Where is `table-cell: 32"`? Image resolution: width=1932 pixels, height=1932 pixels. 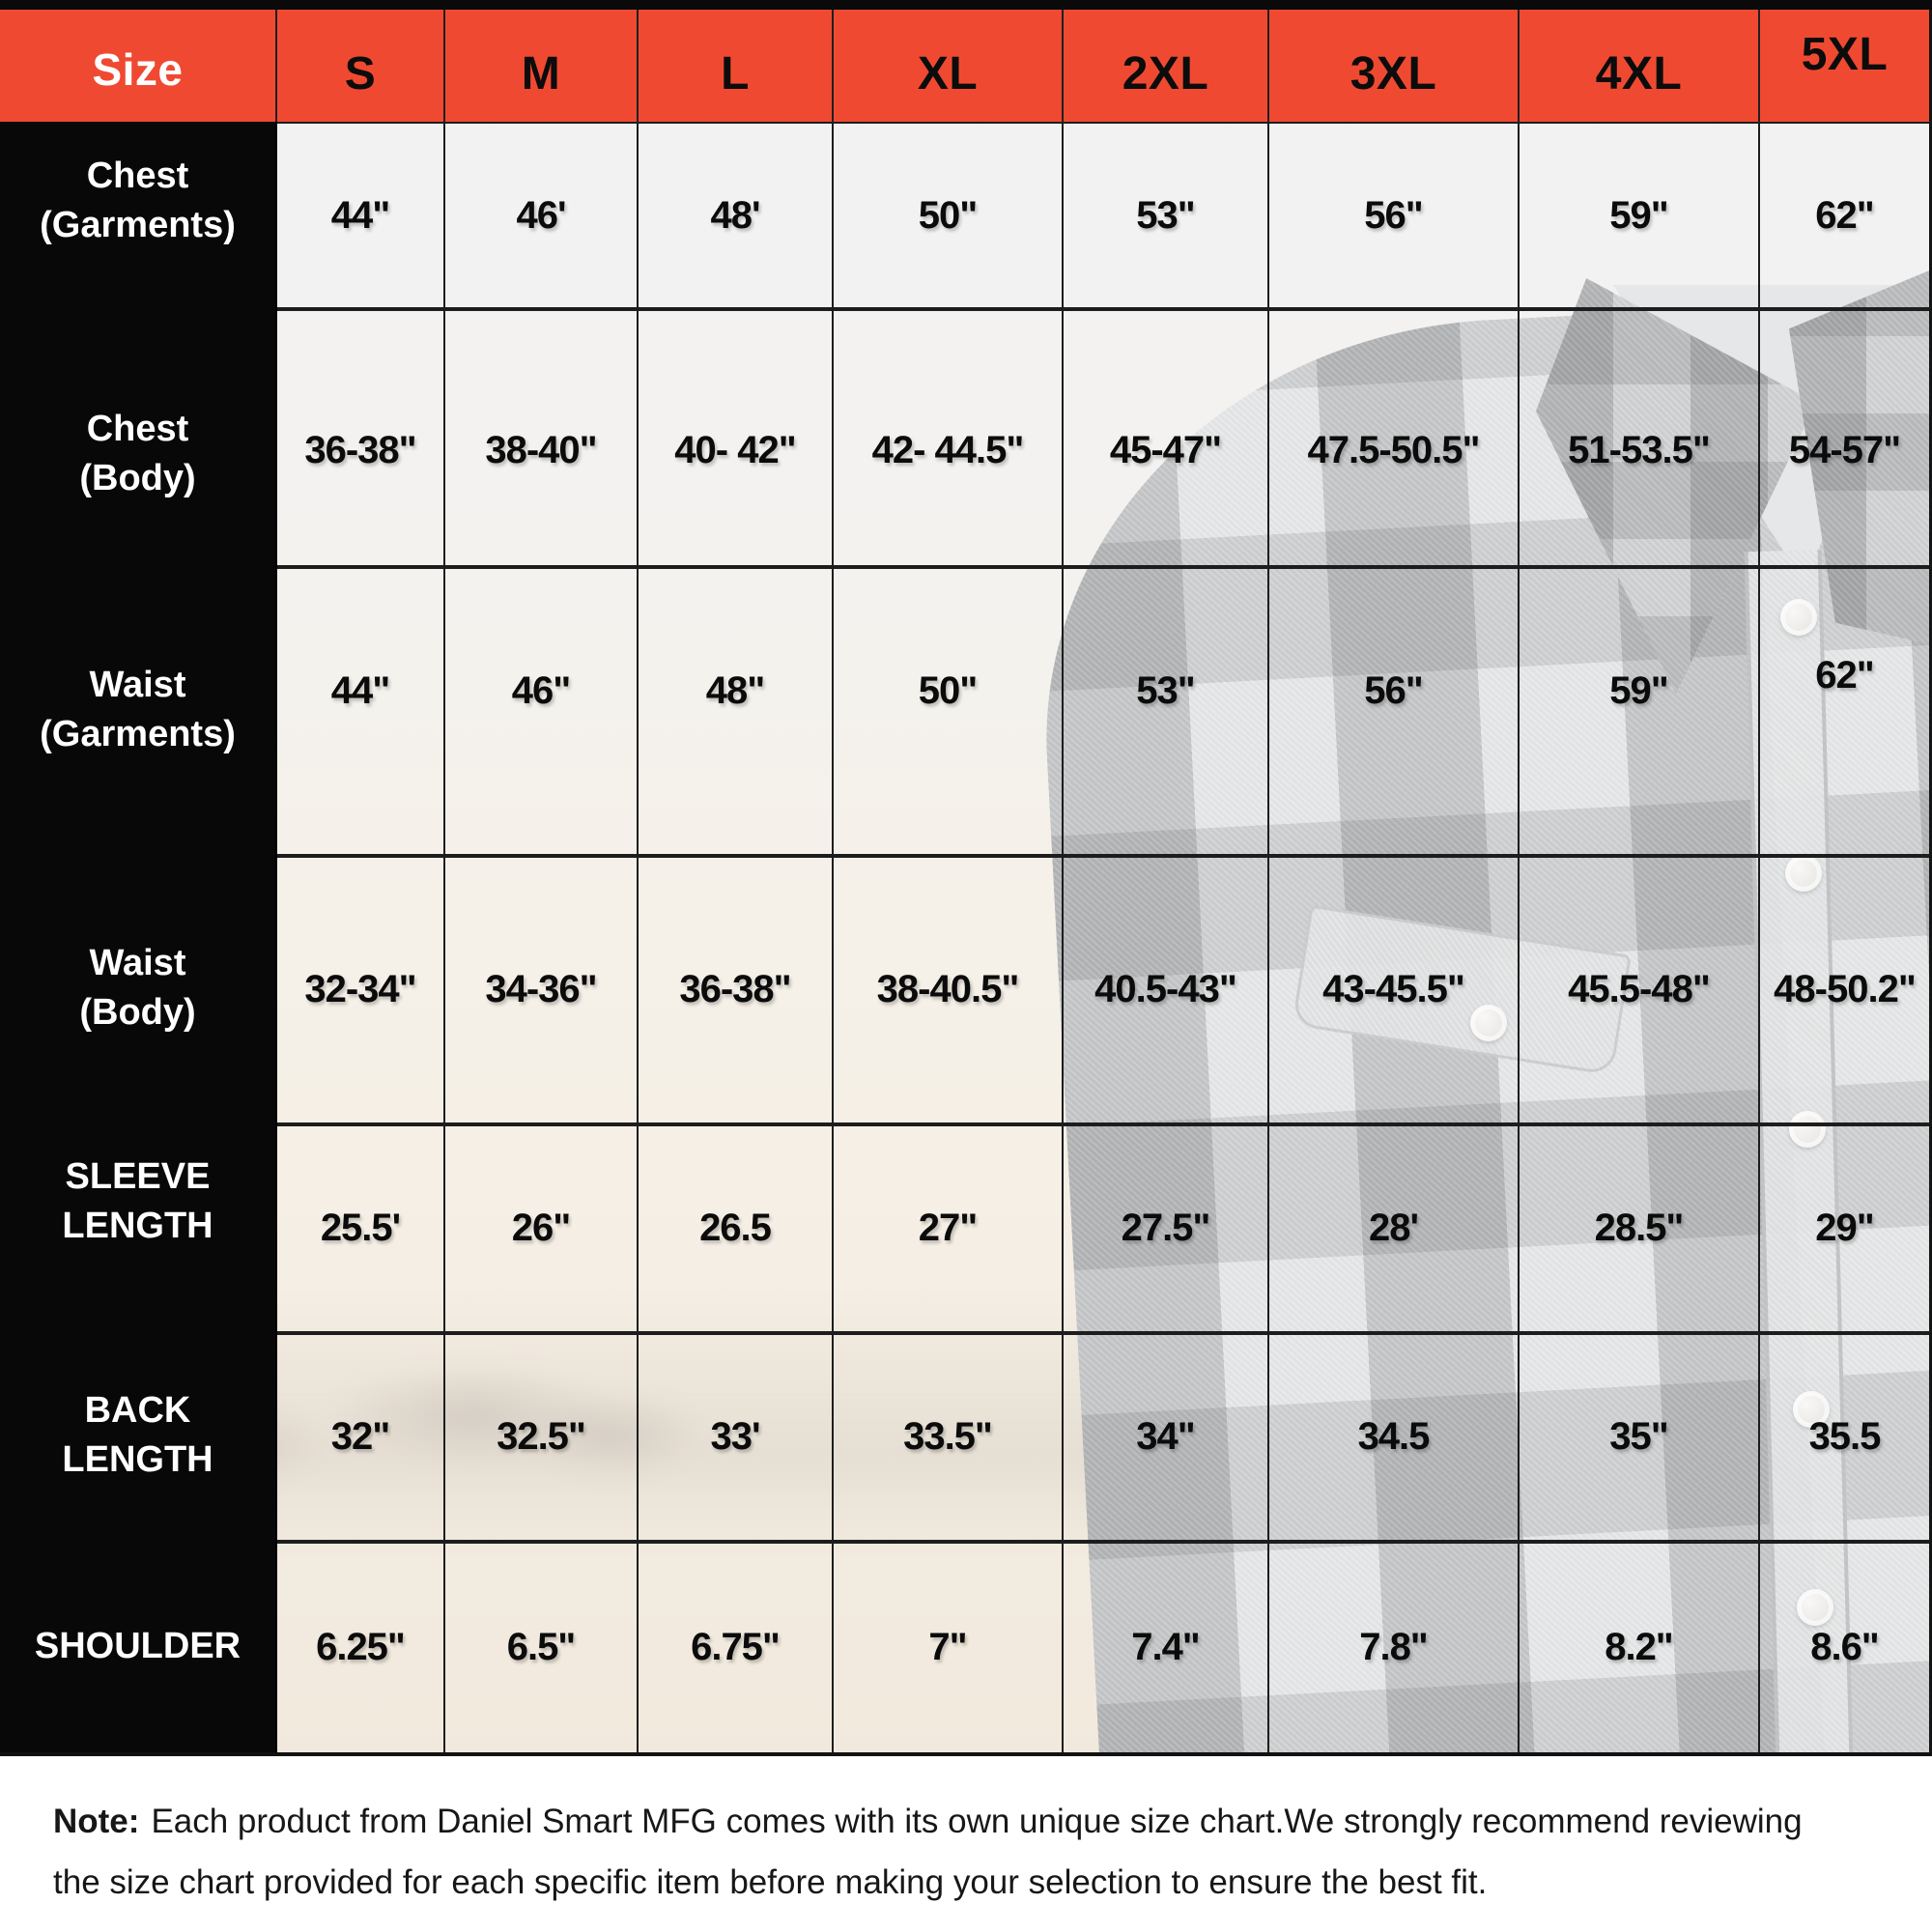
table-cell: 32" is located at coordinates (361, 1435).